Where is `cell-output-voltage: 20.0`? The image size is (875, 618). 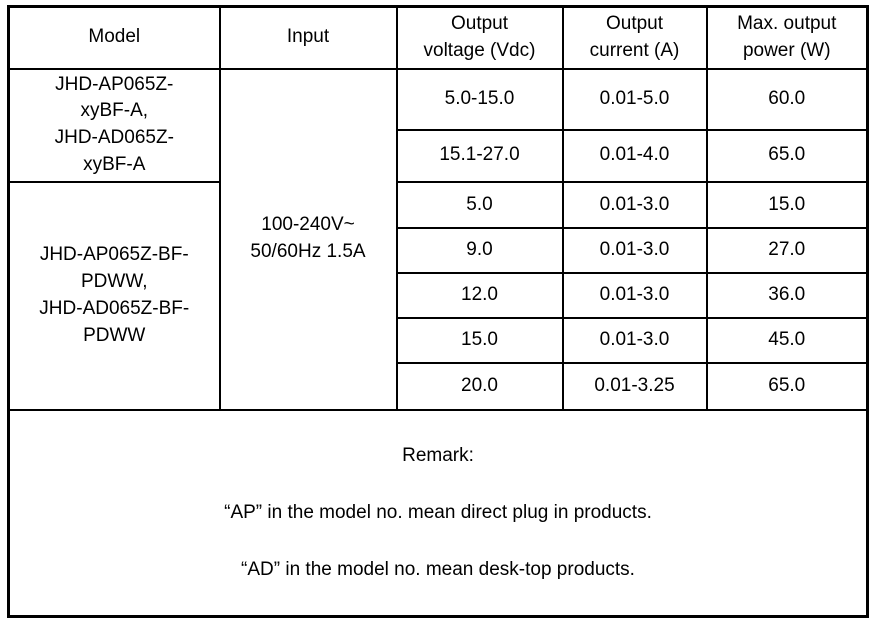
cell-output-voltage: 20.0 is located at coordinates (479, 387).